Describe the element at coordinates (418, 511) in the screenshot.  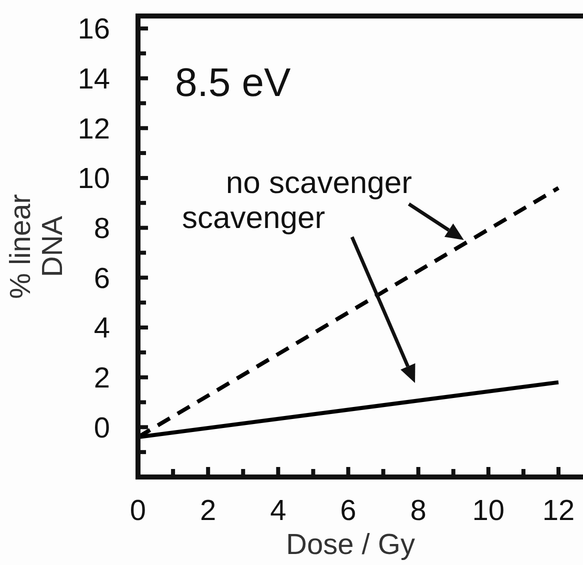
I see `x-tick-label: 8` at that location.